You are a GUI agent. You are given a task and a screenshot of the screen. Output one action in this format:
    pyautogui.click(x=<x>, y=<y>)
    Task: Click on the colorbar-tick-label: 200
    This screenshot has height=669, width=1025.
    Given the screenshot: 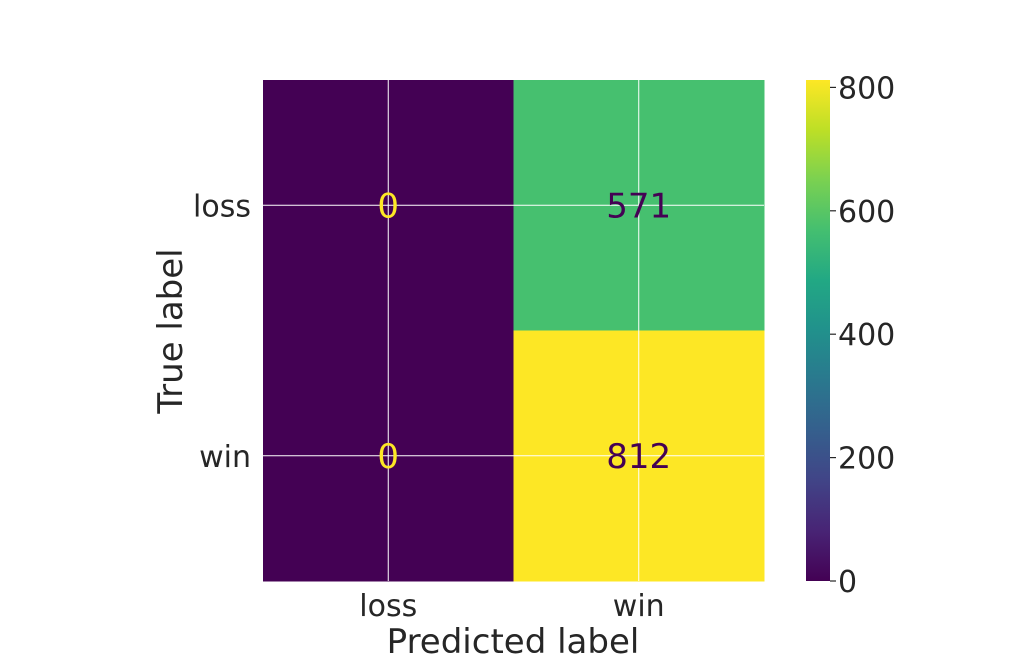 What is the action you would take?
    pyautogui.click(x=866, y=459)
    